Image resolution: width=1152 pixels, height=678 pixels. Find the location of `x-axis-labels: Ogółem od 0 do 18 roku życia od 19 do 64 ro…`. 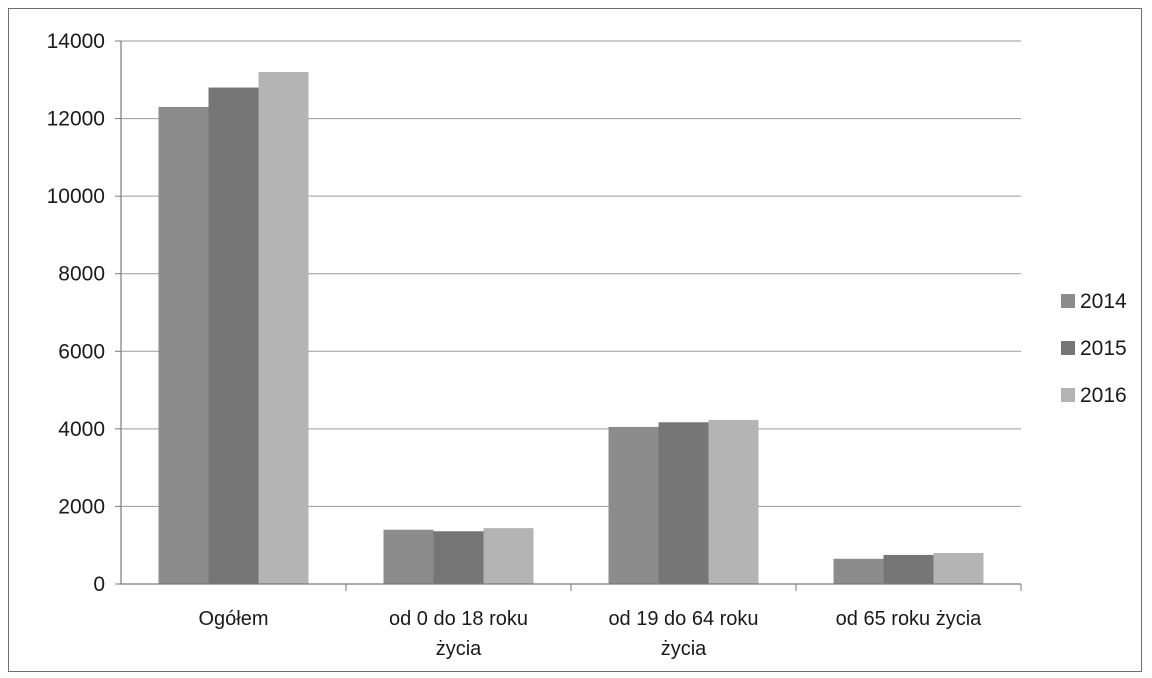

x-axis-labels: Ogółem od 0 do 18 roku życia od 19 do 64 ro… is located at coordinates (590, 634).